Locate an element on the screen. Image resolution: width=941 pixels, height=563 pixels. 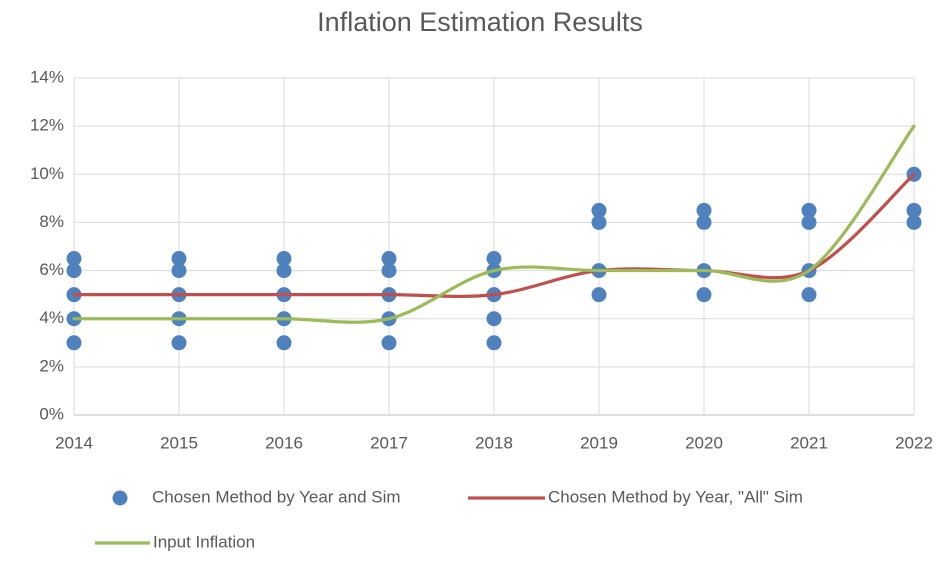
chart-title: Inflation Estimation Results is located at coordinates (480, 22).